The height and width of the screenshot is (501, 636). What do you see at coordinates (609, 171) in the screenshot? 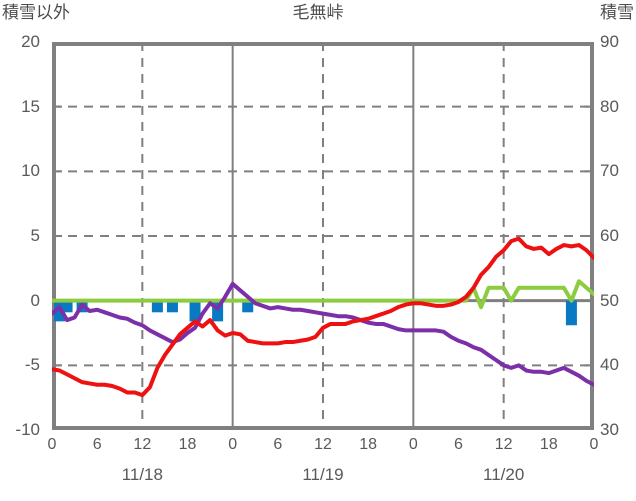
I see `y-axis-right-tick-label: 70` at bounding box center [609, 171].